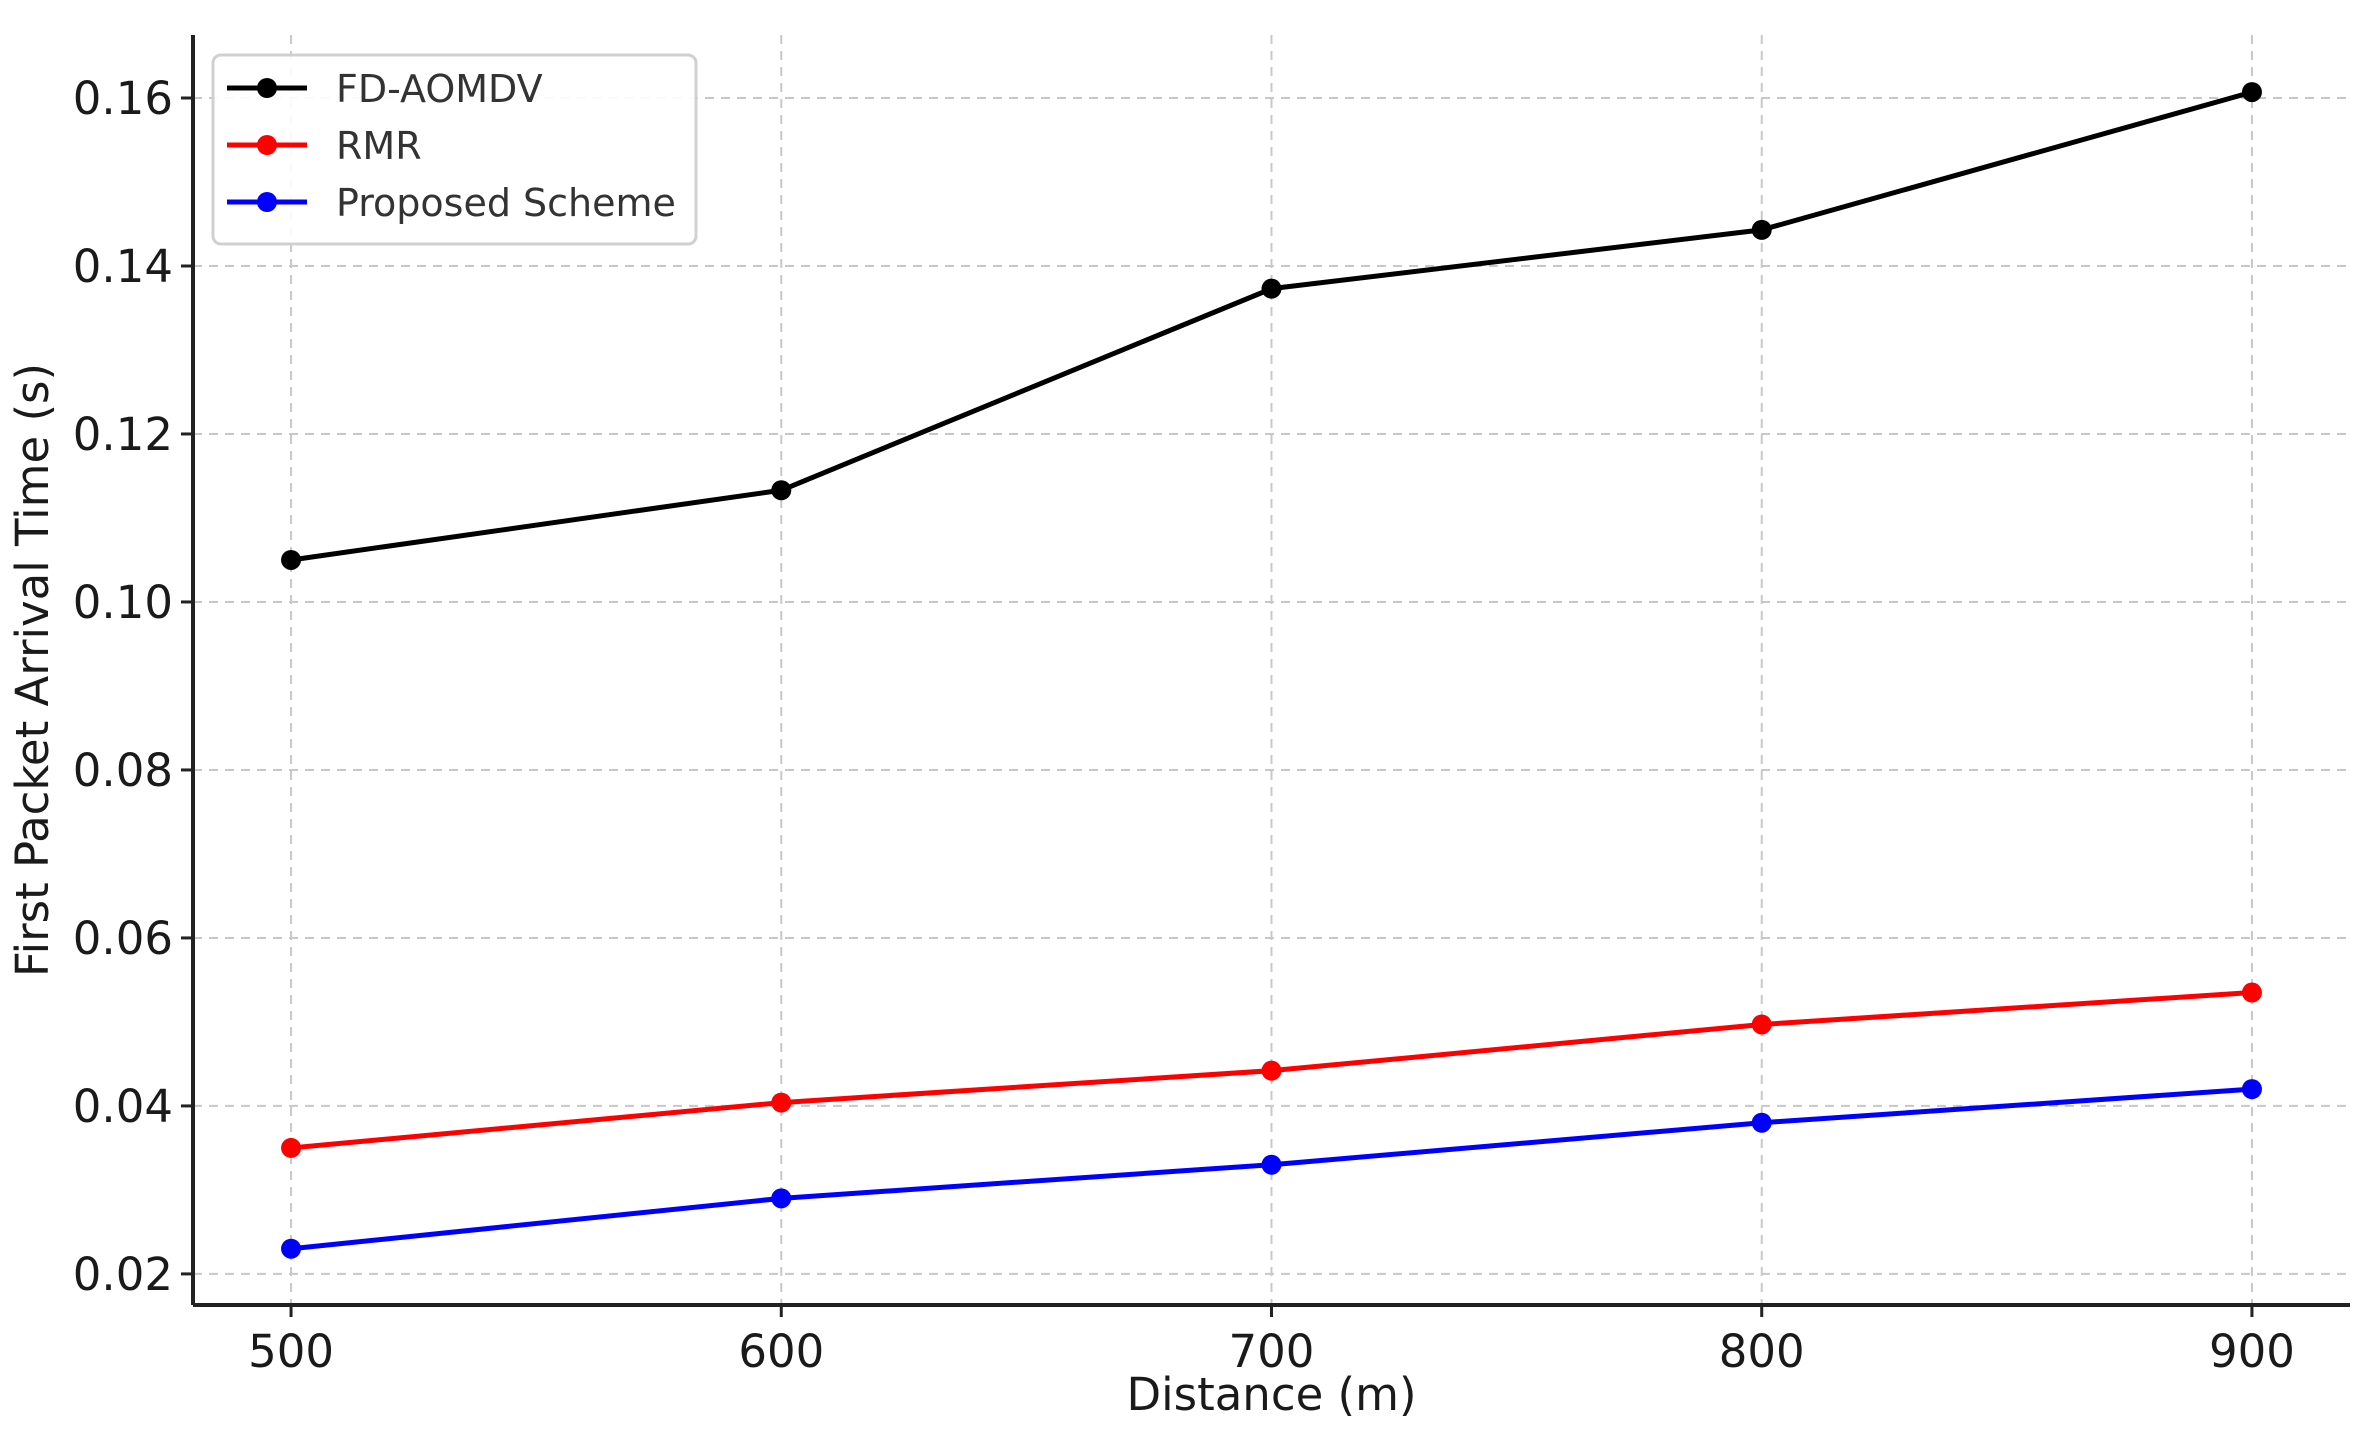 The height and width of the screenshot is (1456, 2369). Describe the element at coordinates (379, 146) in the screenshot. I see `legend-label: RMR` at that location.